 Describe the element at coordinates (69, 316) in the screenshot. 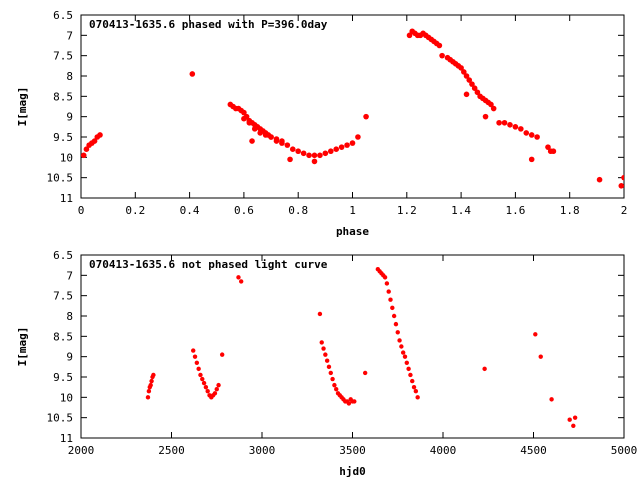

I see `y-tick-label: 8` at that location.